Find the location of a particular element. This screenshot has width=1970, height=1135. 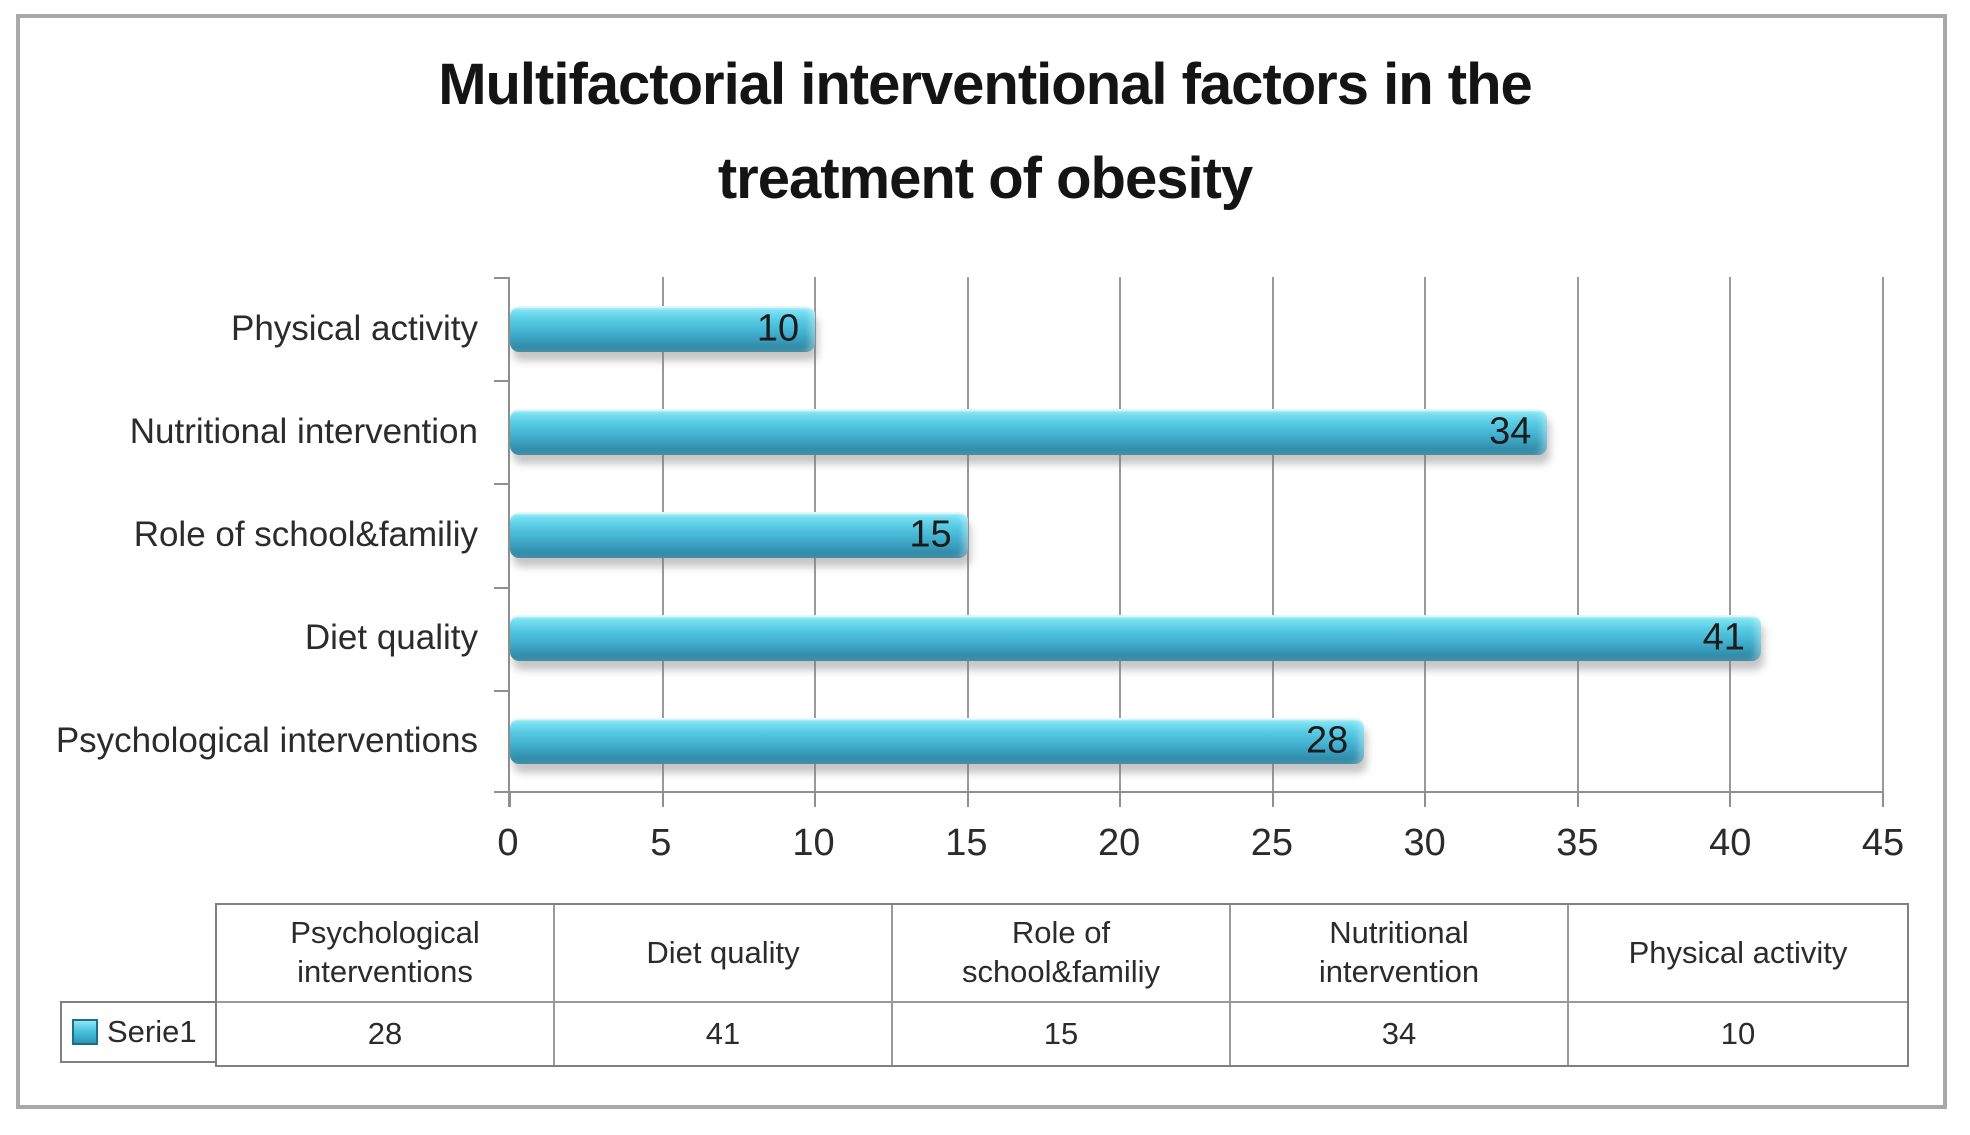

x-tick-label: 10 is located at coordinates (813, 843).